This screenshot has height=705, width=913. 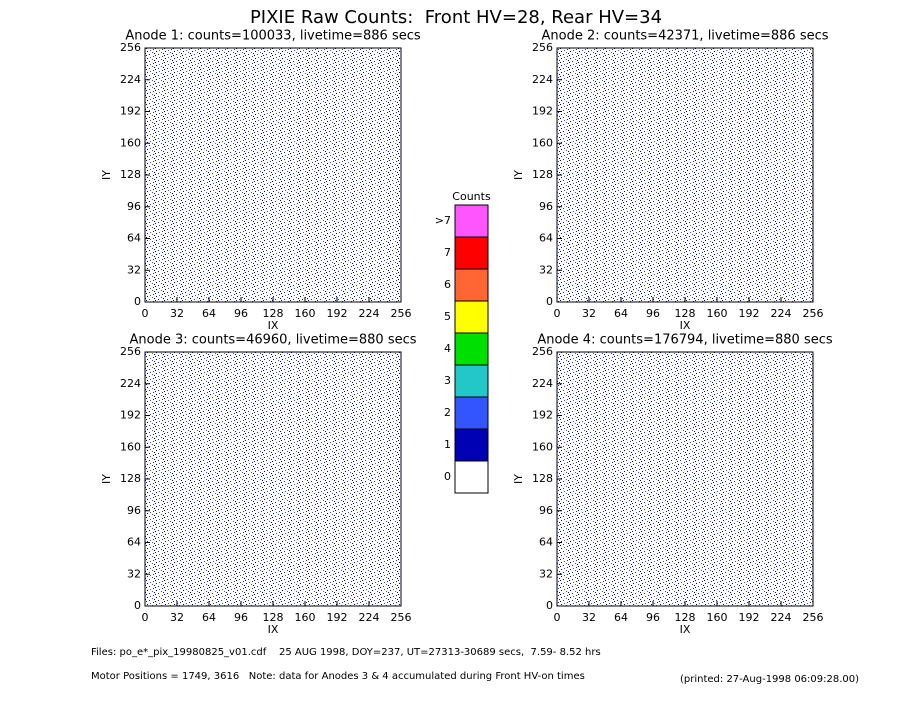 I want to click on panel-title: Anode 3: counts=46960, livetime=880 secs, so click(x=272, y=340).